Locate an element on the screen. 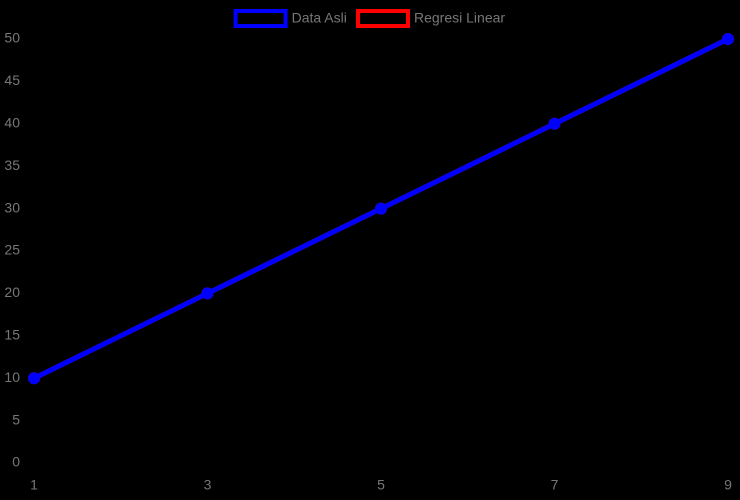  legend-label: Regresi Linear is located at coordinates (459, 18).